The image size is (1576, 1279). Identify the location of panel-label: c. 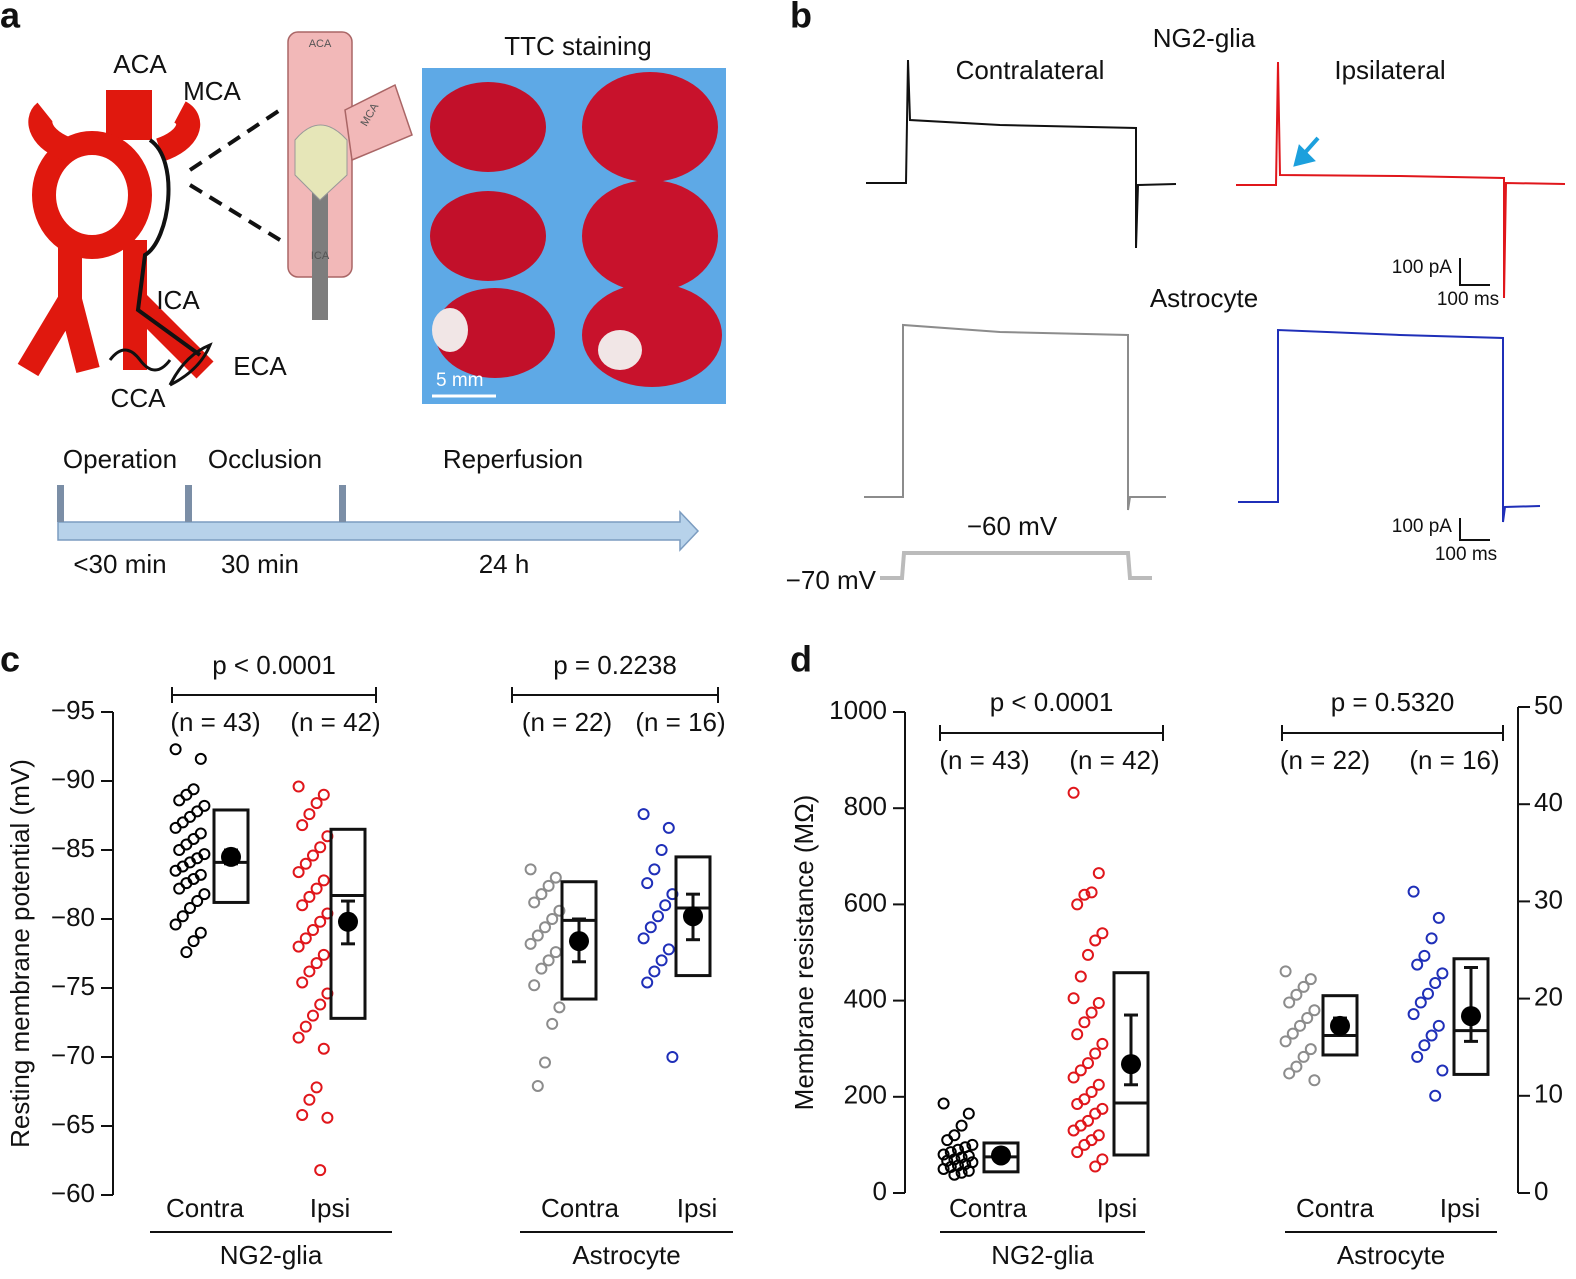
(10, 659).